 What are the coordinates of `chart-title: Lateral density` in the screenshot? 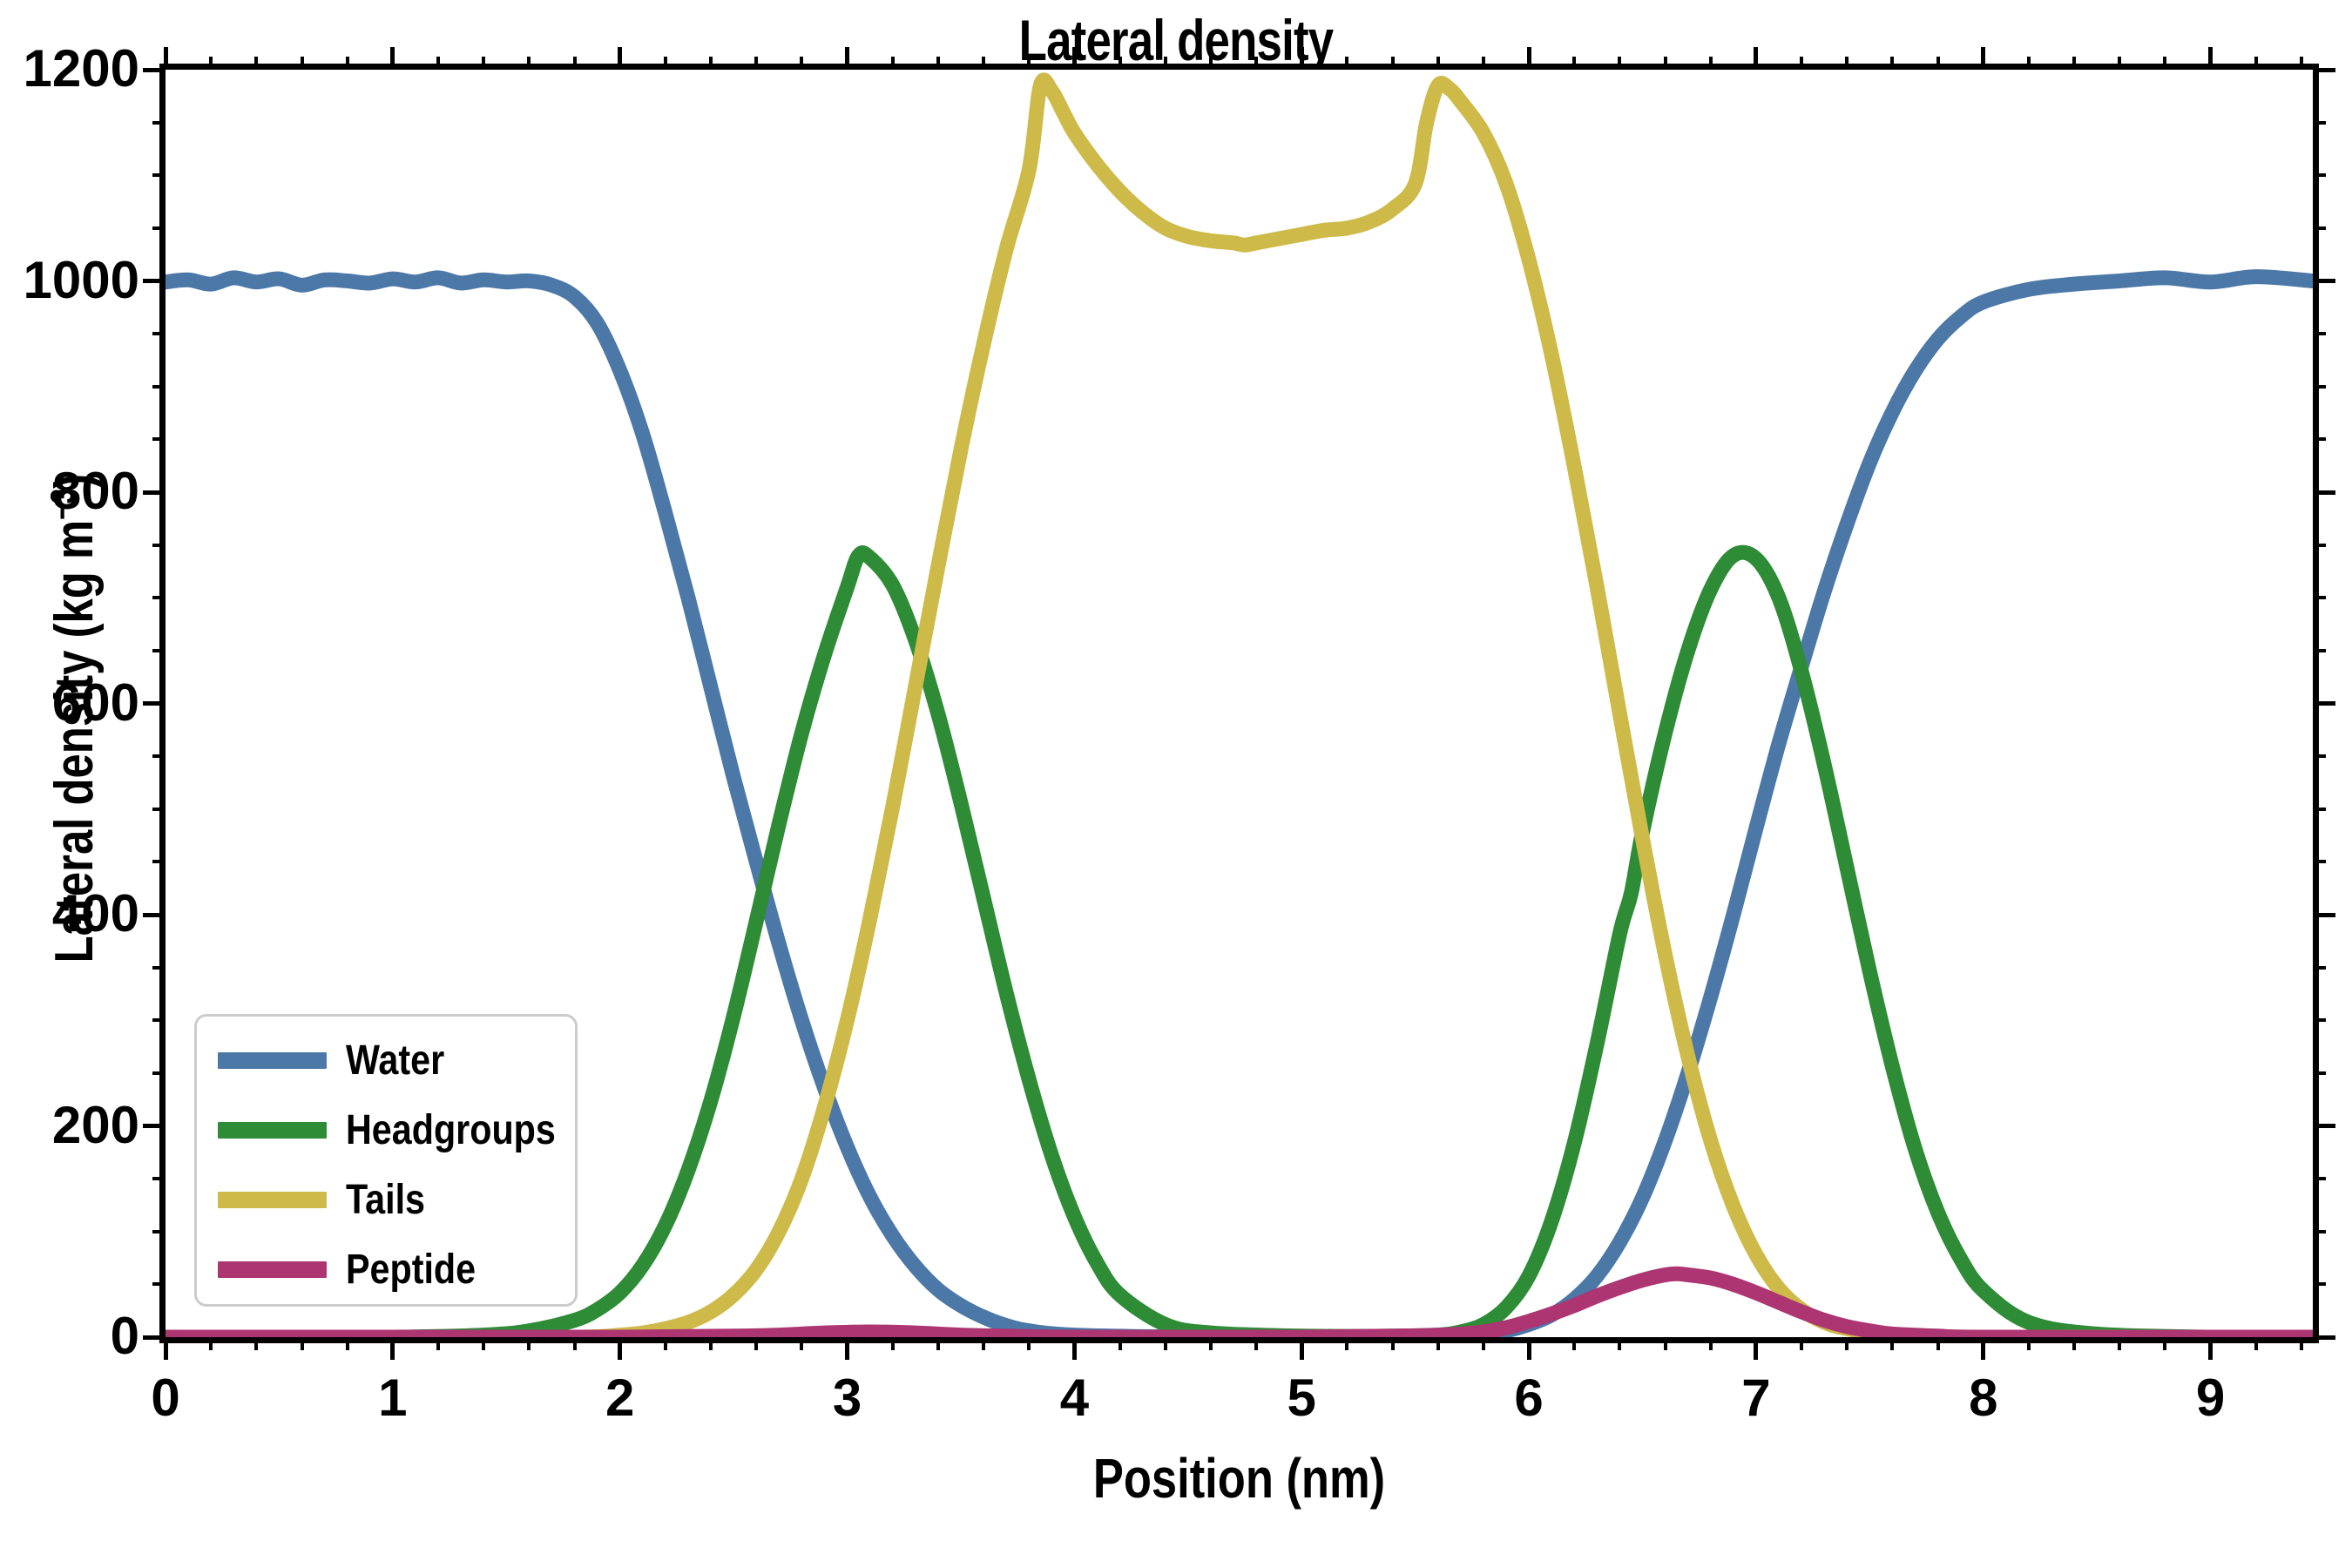 It's located at (1176, 40).